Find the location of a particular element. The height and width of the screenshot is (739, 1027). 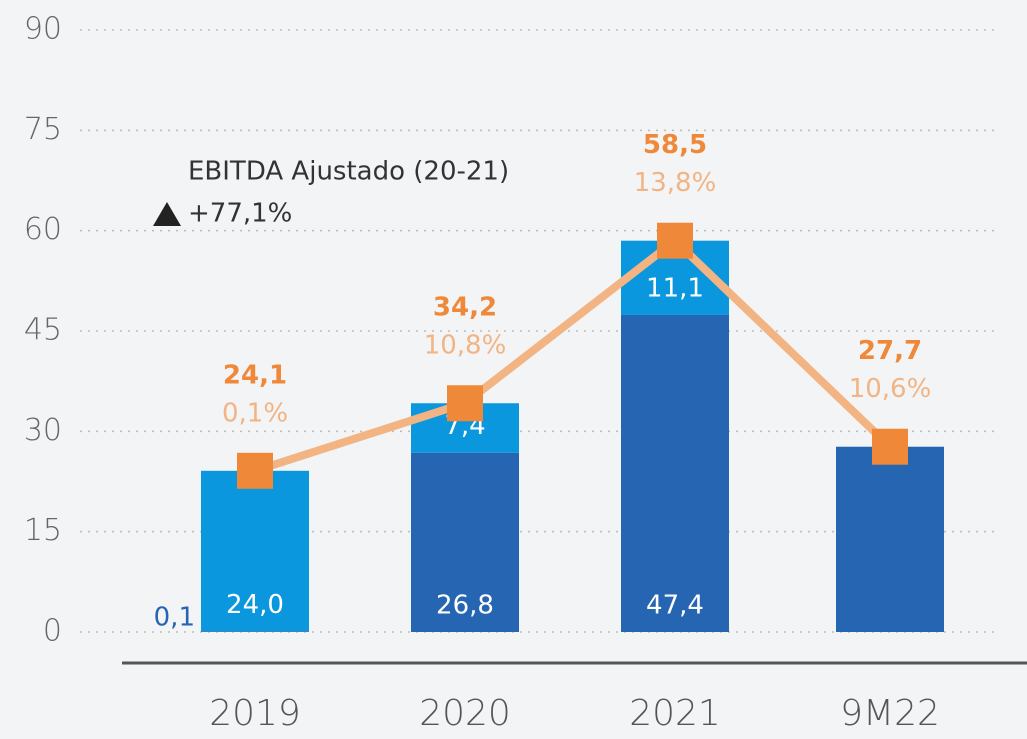

segment-label: 24,0 is located at coordinates (255, 605).